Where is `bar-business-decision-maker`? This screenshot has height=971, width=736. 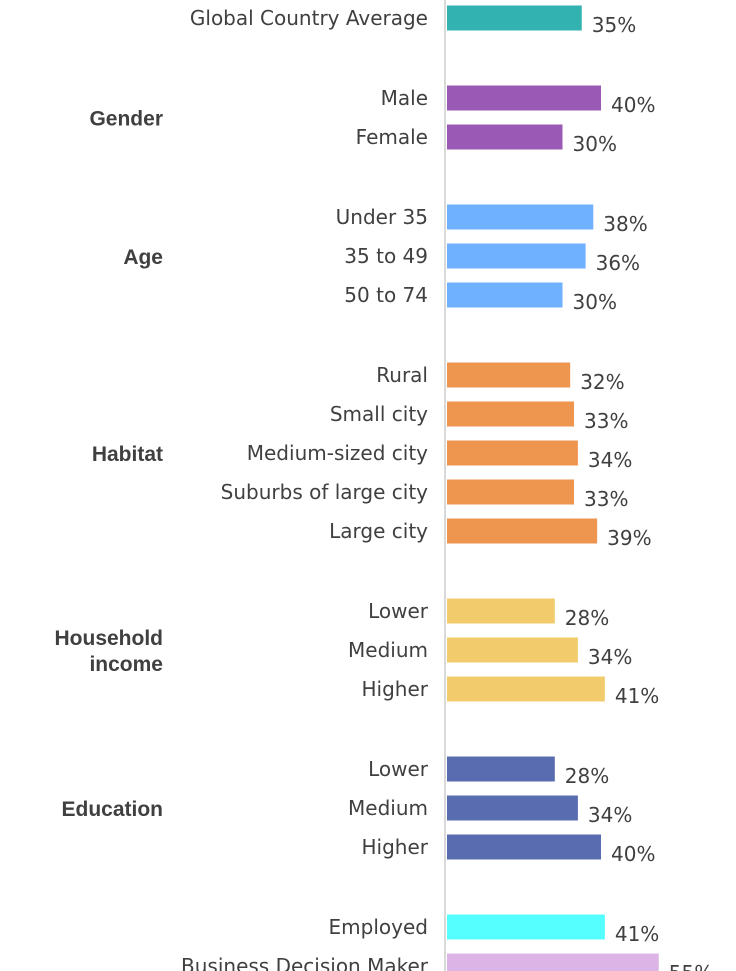
bar-business-decision-maker is located at coordinates (553, 962).